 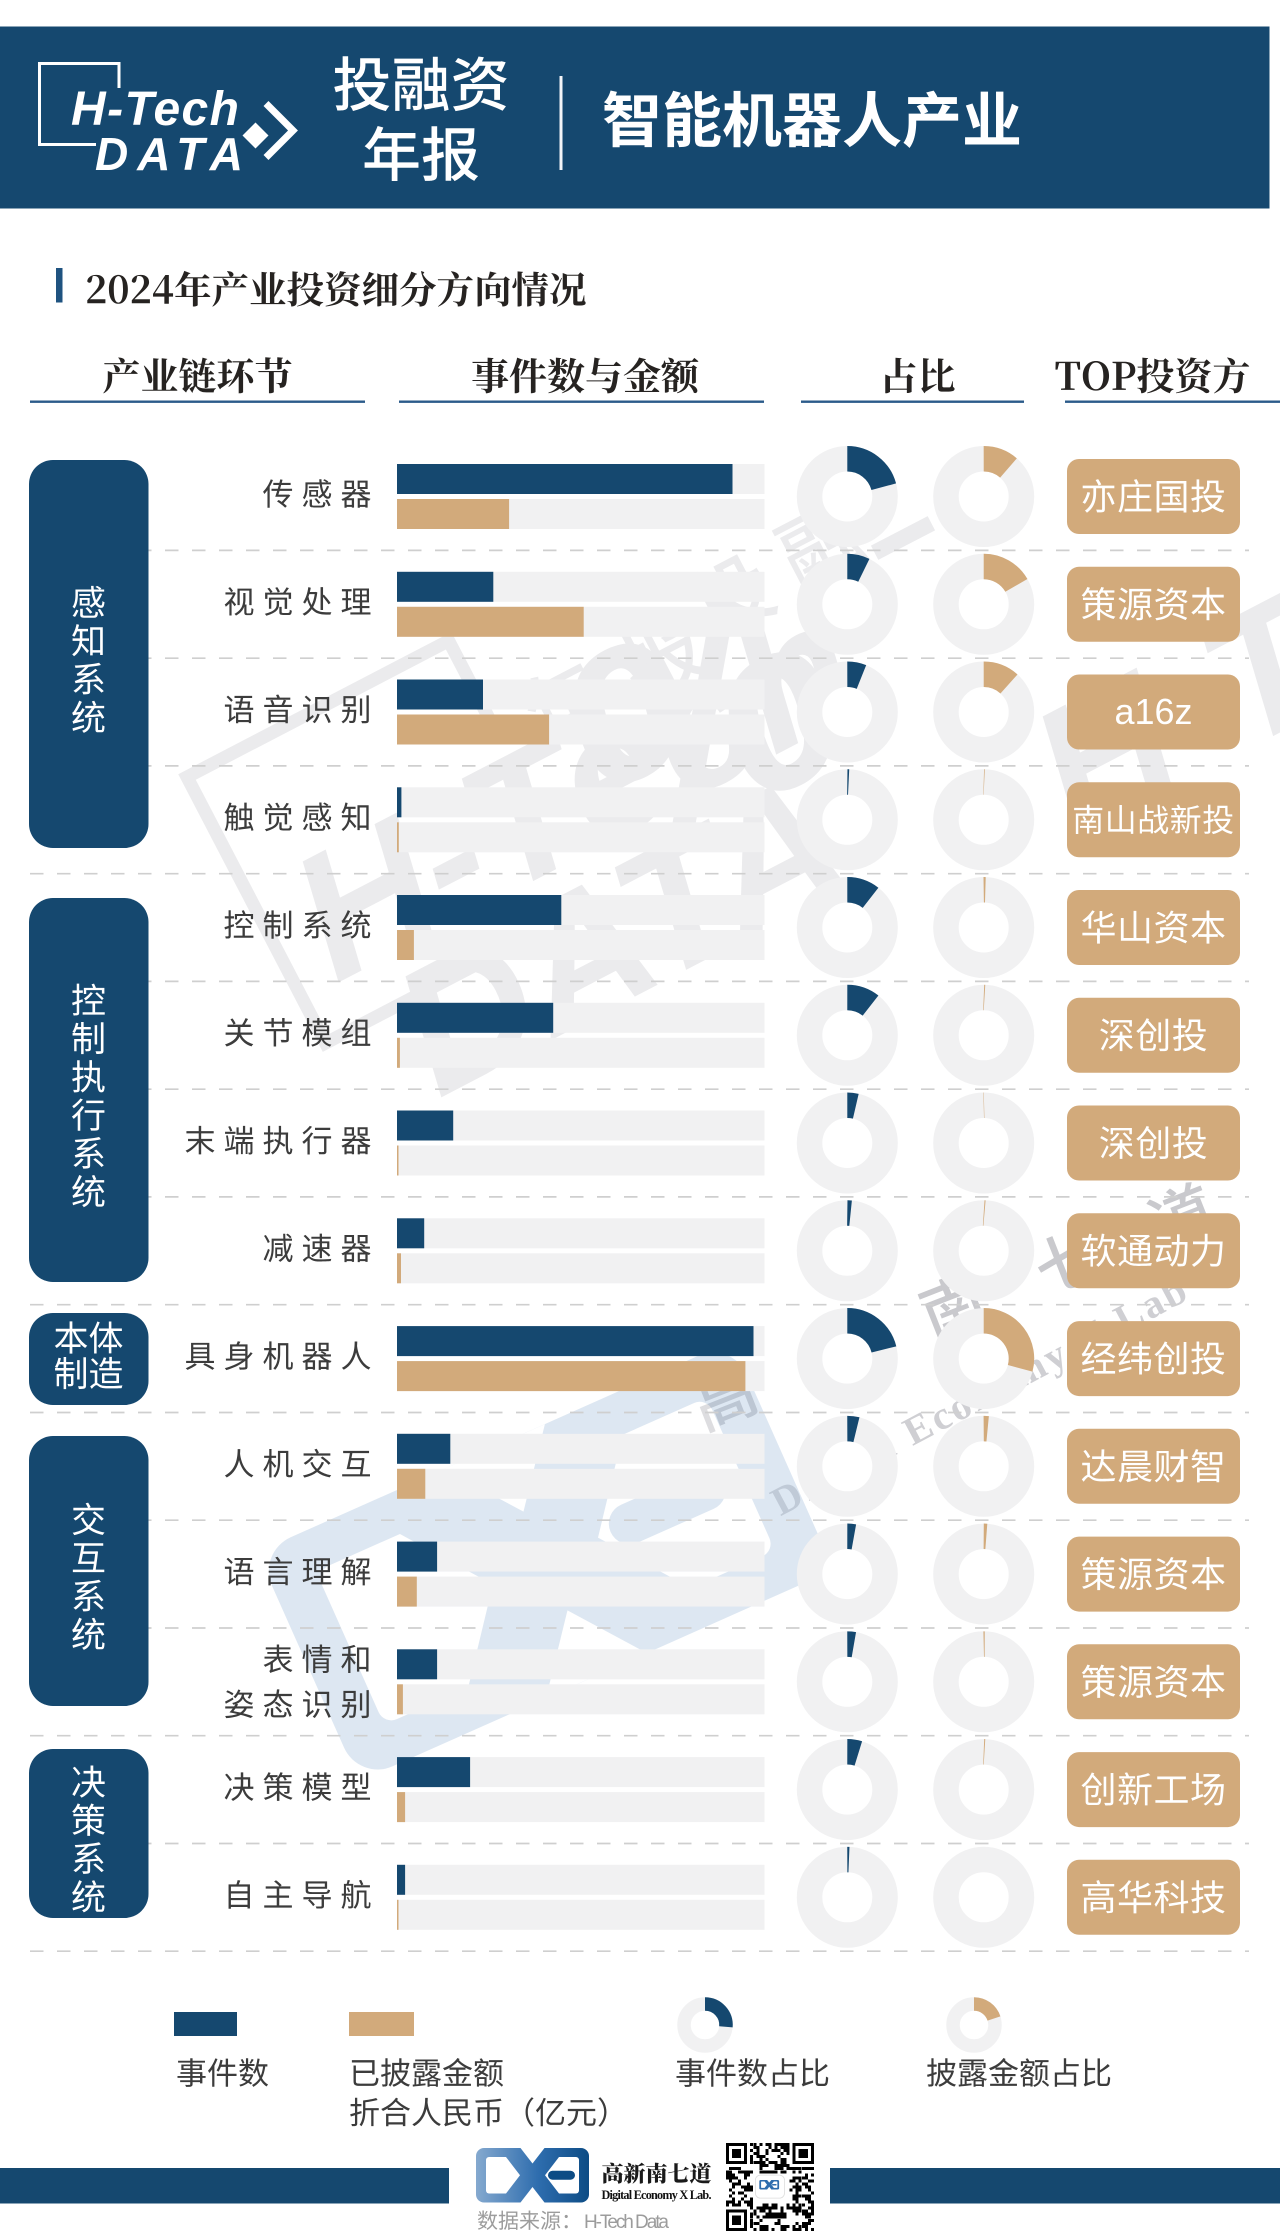 I want to click on svg-text: H-Tech, so click(x=155, y=109).